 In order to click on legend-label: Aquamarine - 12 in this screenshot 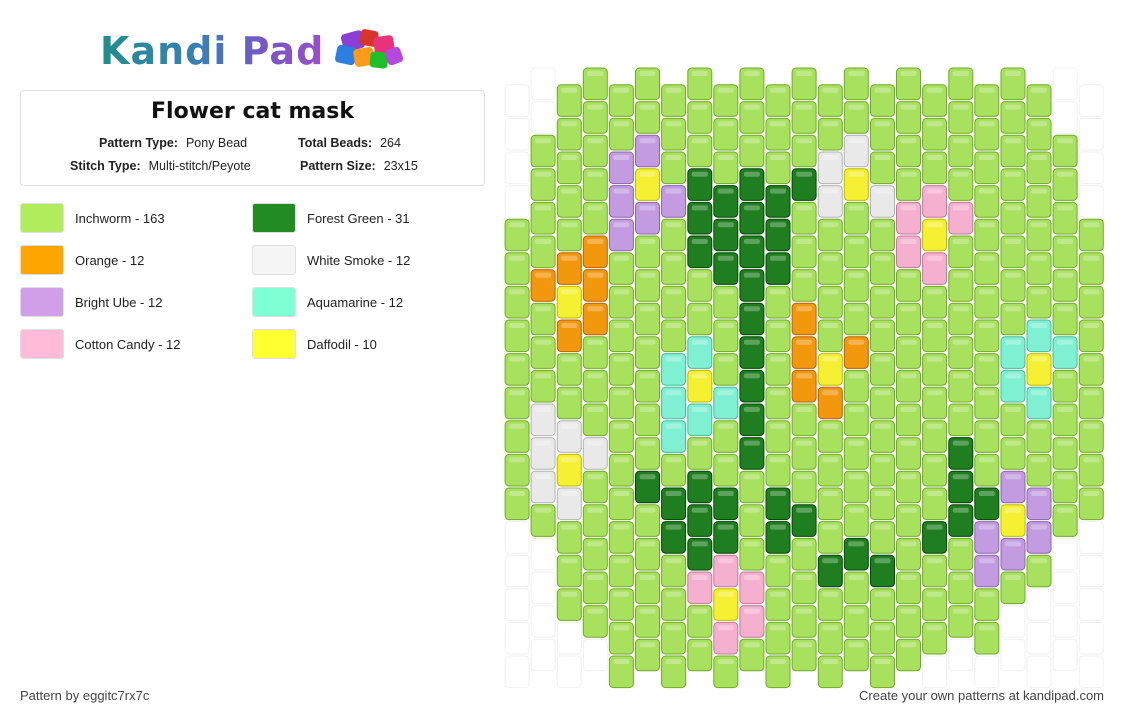, I will do `click(355, 302)`.